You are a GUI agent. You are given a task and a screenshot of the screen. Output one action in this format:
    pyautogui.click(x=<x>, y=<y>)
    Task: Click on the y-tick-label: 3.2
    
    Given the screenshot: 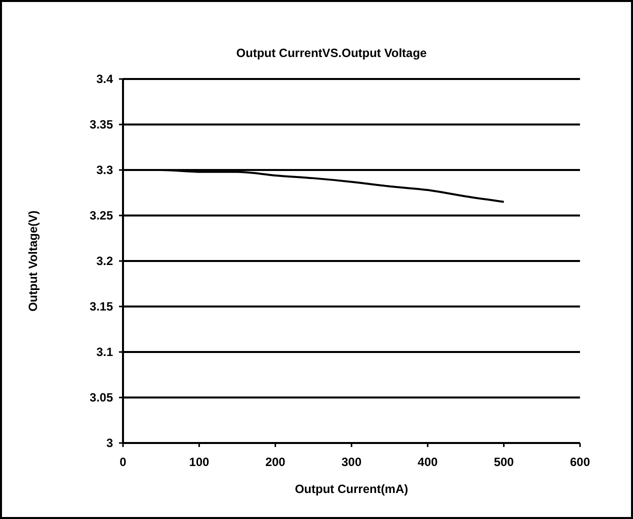 What is the action you would take?
    pyautogui.click(x=105, y=261)
    